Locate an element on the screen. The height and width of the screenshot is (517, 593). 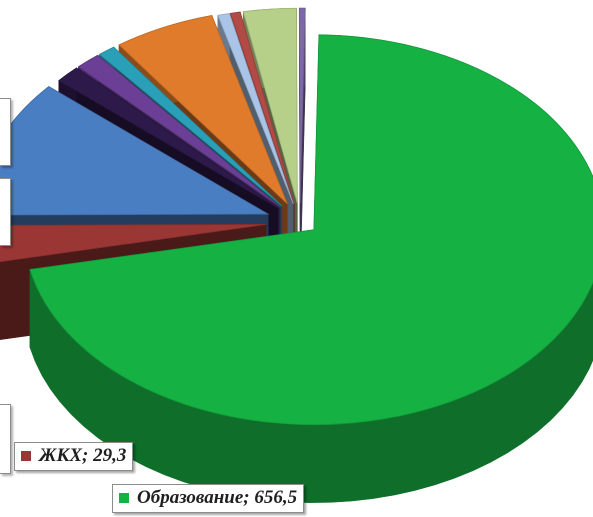
slice-label-zhkh: ЖКХ; 29,3 is located at coordinates (74, 456).